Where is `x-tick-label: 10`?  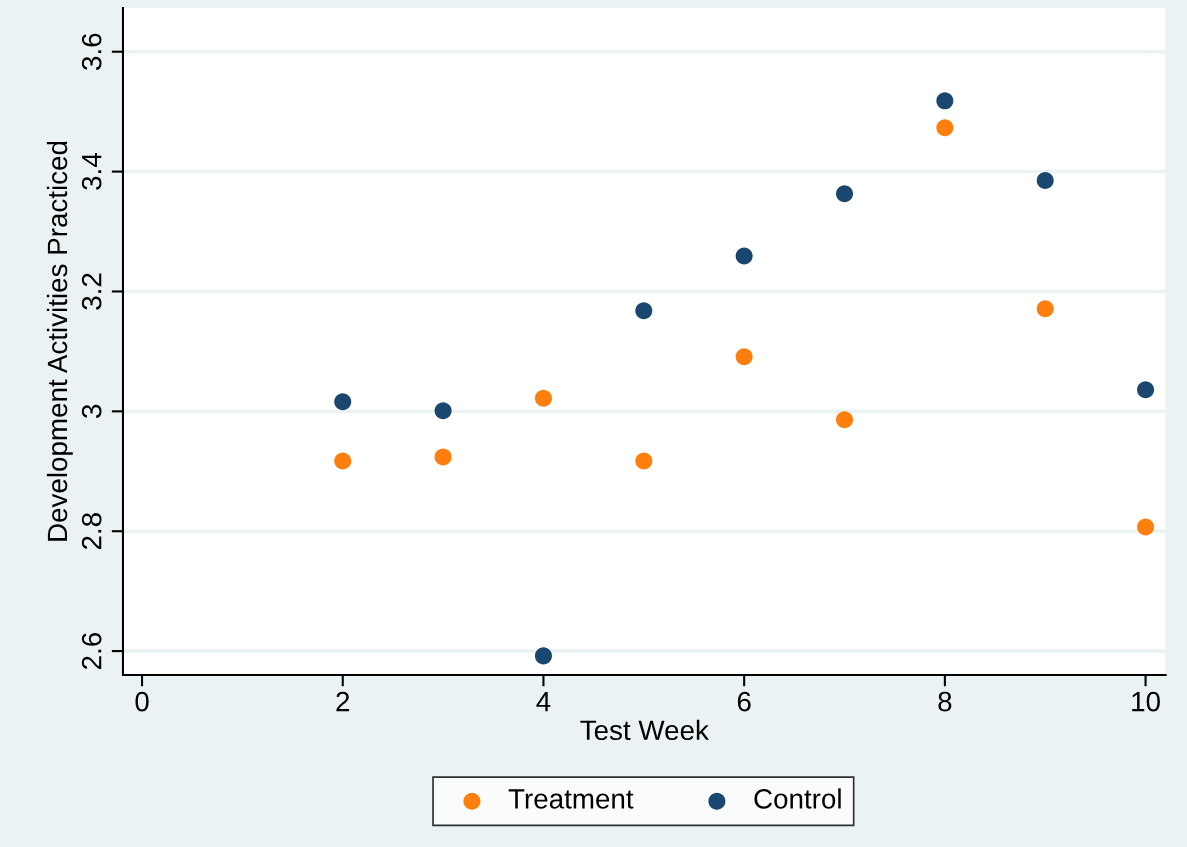
x-tick-label: 10 is located at coordinates (1146, 701).